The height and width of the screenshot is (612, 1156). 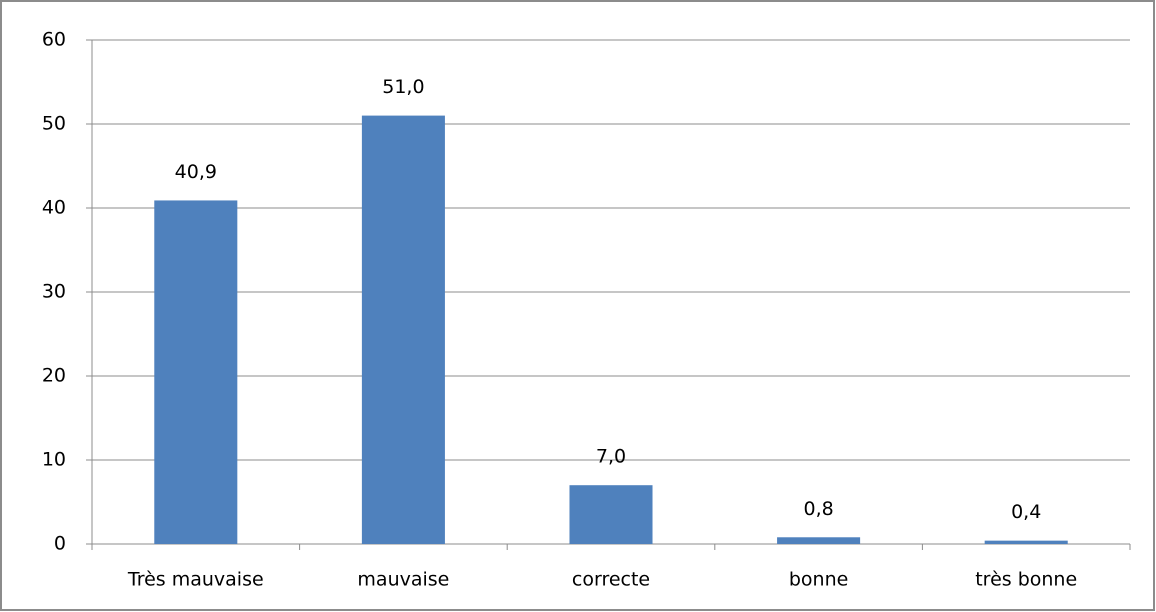 What do you see at coordinates (1026, 580) in the screenshot?
I see `x-tick-label: très bonne` at bounding box center [1026, 580].